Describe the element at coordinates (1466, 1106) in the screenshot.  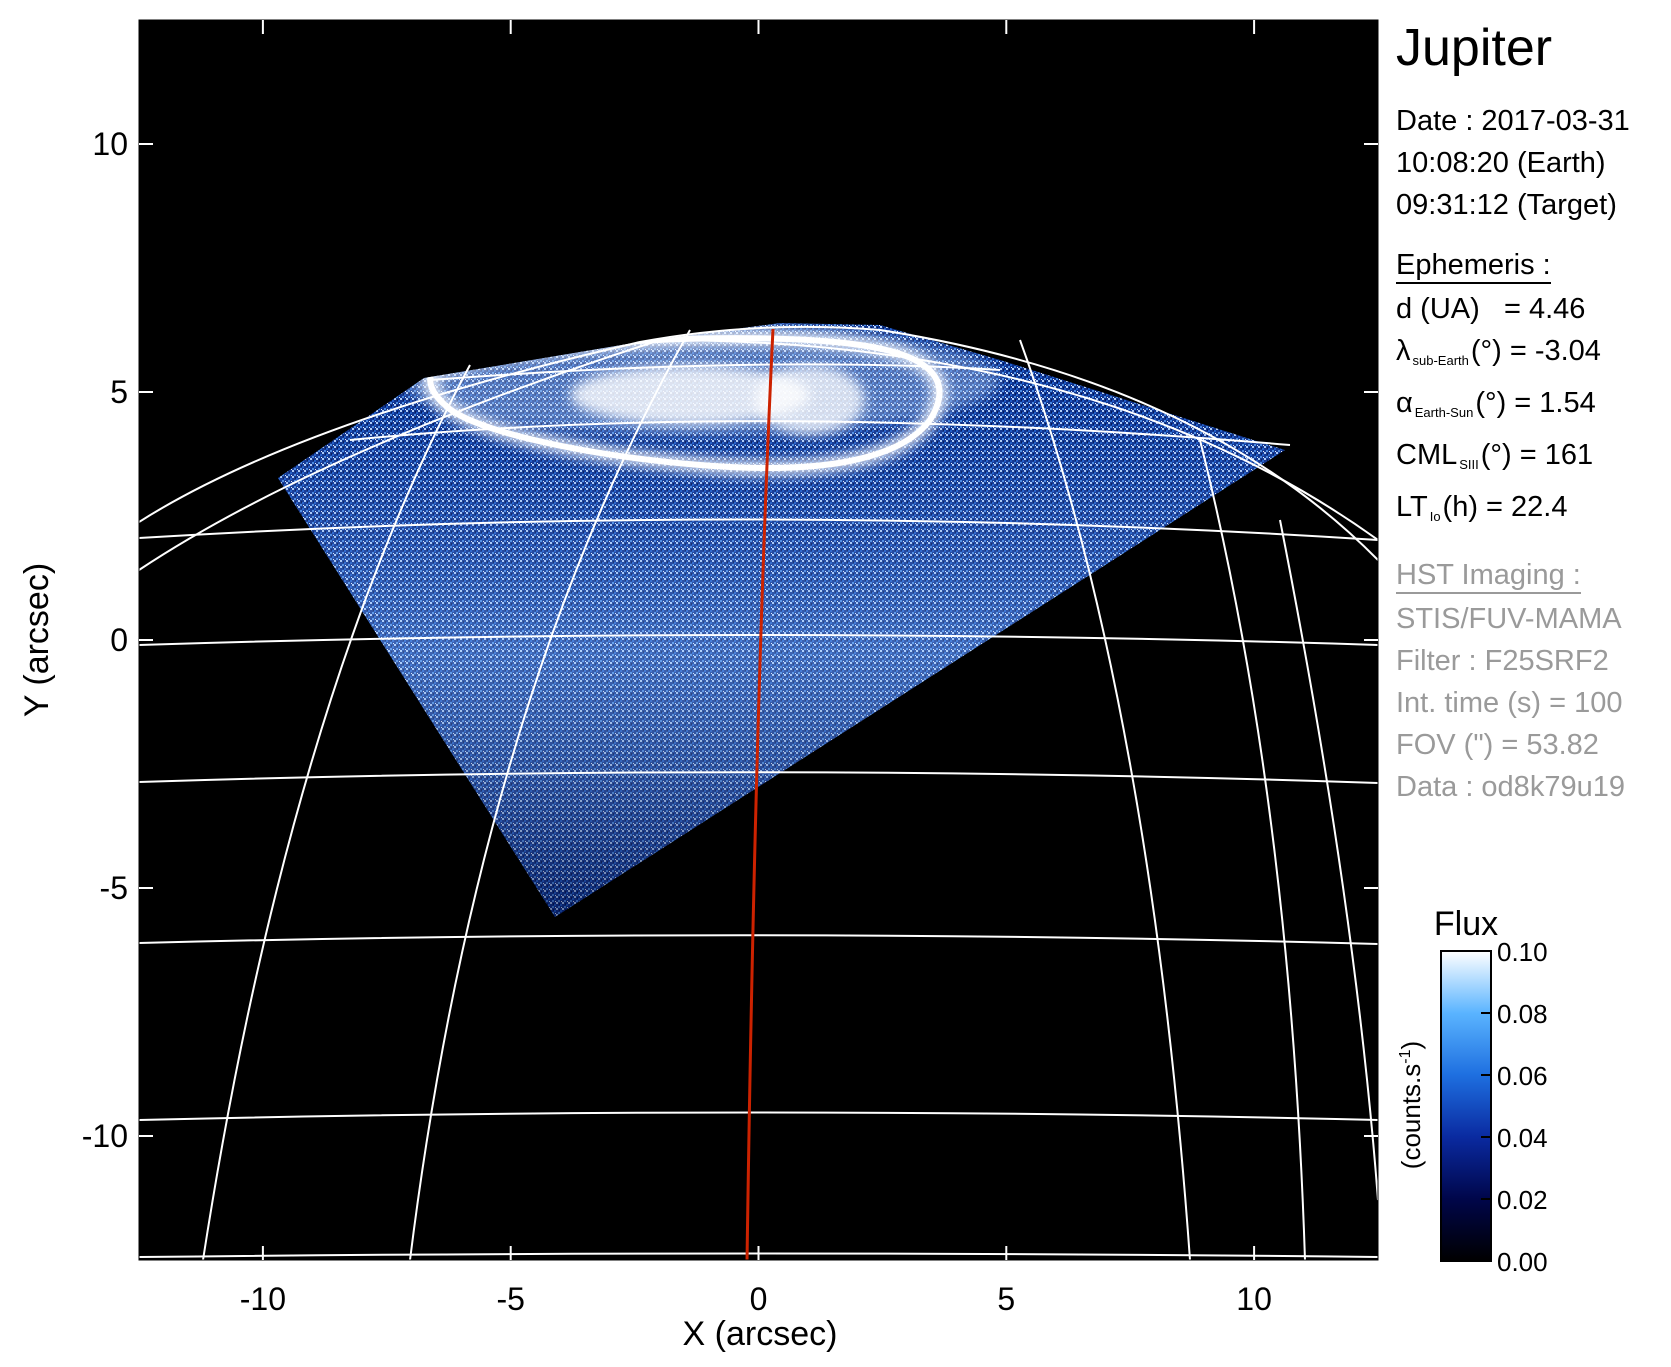
I see `colorbar` at that location.